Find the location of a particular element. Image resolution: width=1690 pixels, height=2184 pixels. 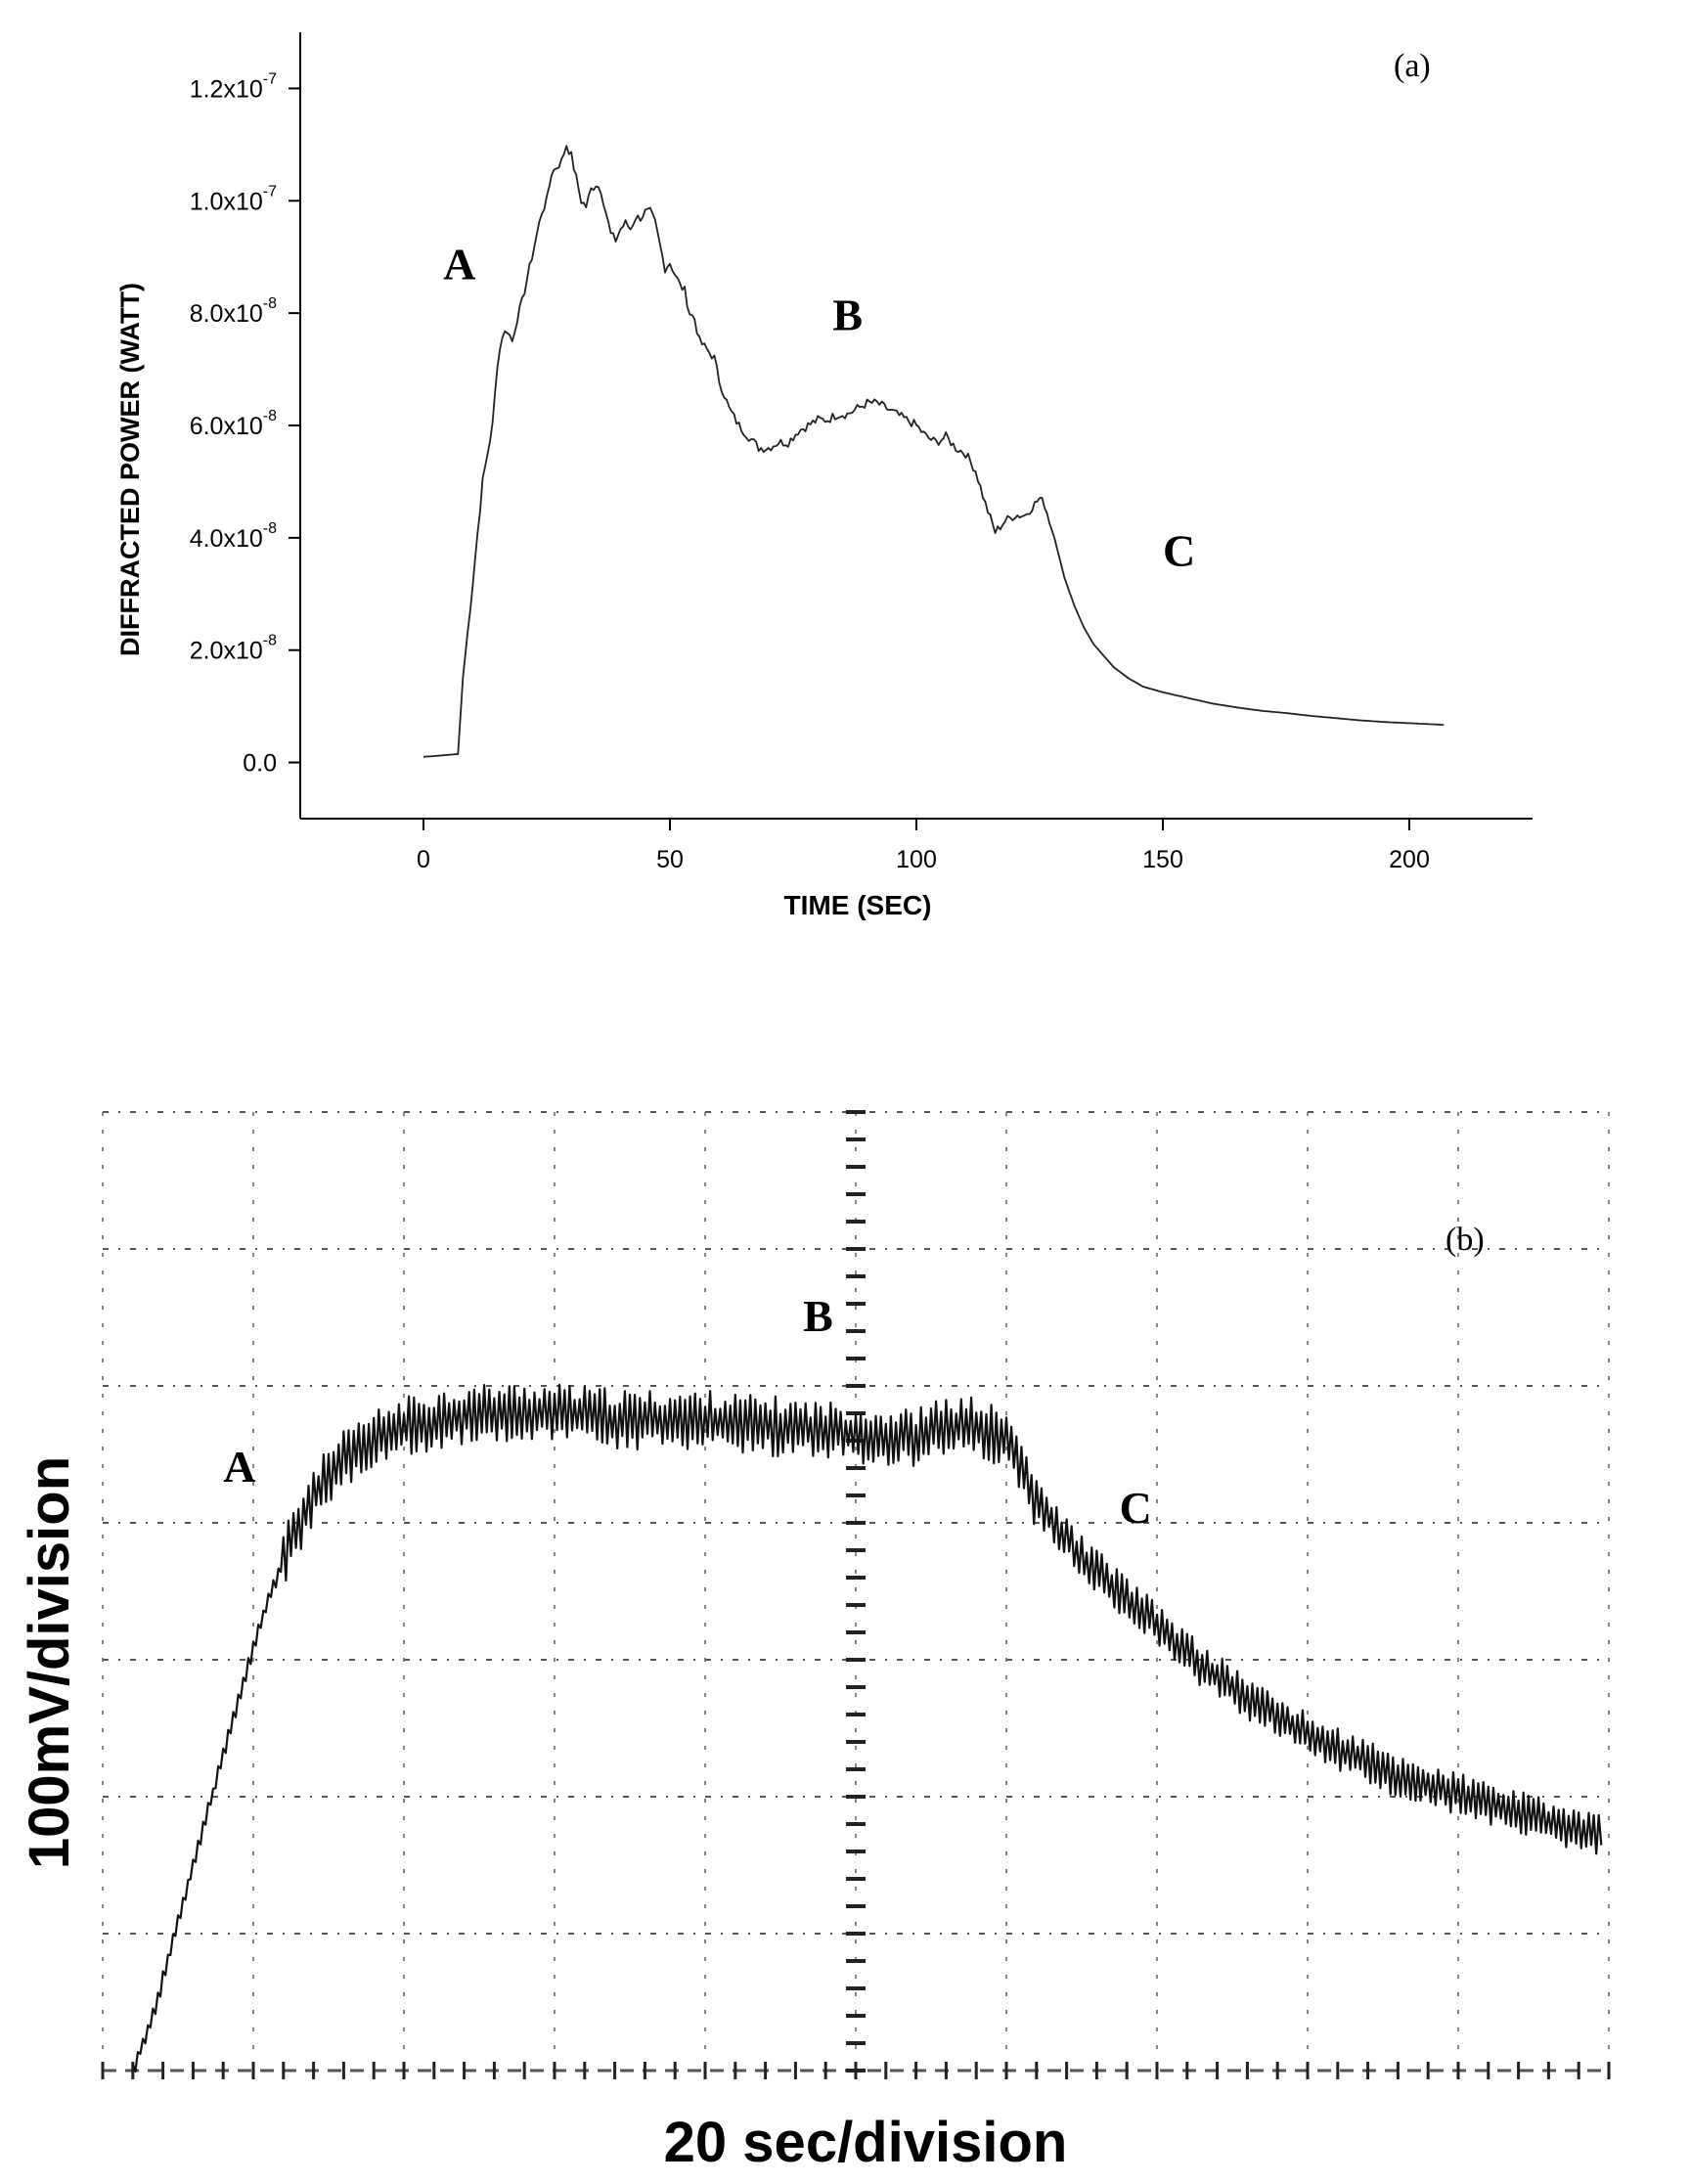

x-tick-label: 100 is located at coordinates (916, 859).